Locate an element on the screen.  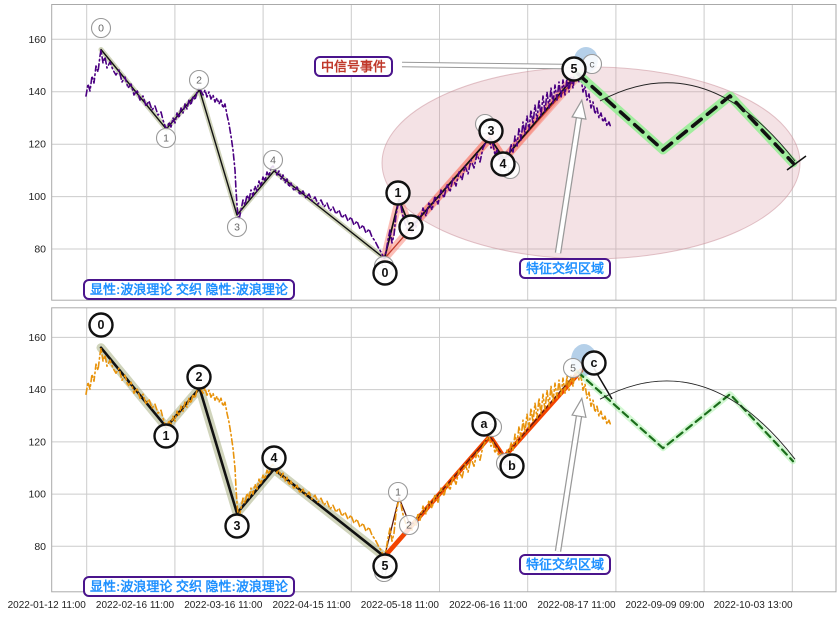
x-tick-label: 2022-02-16 11:00 is located at coordinates (135, 605).